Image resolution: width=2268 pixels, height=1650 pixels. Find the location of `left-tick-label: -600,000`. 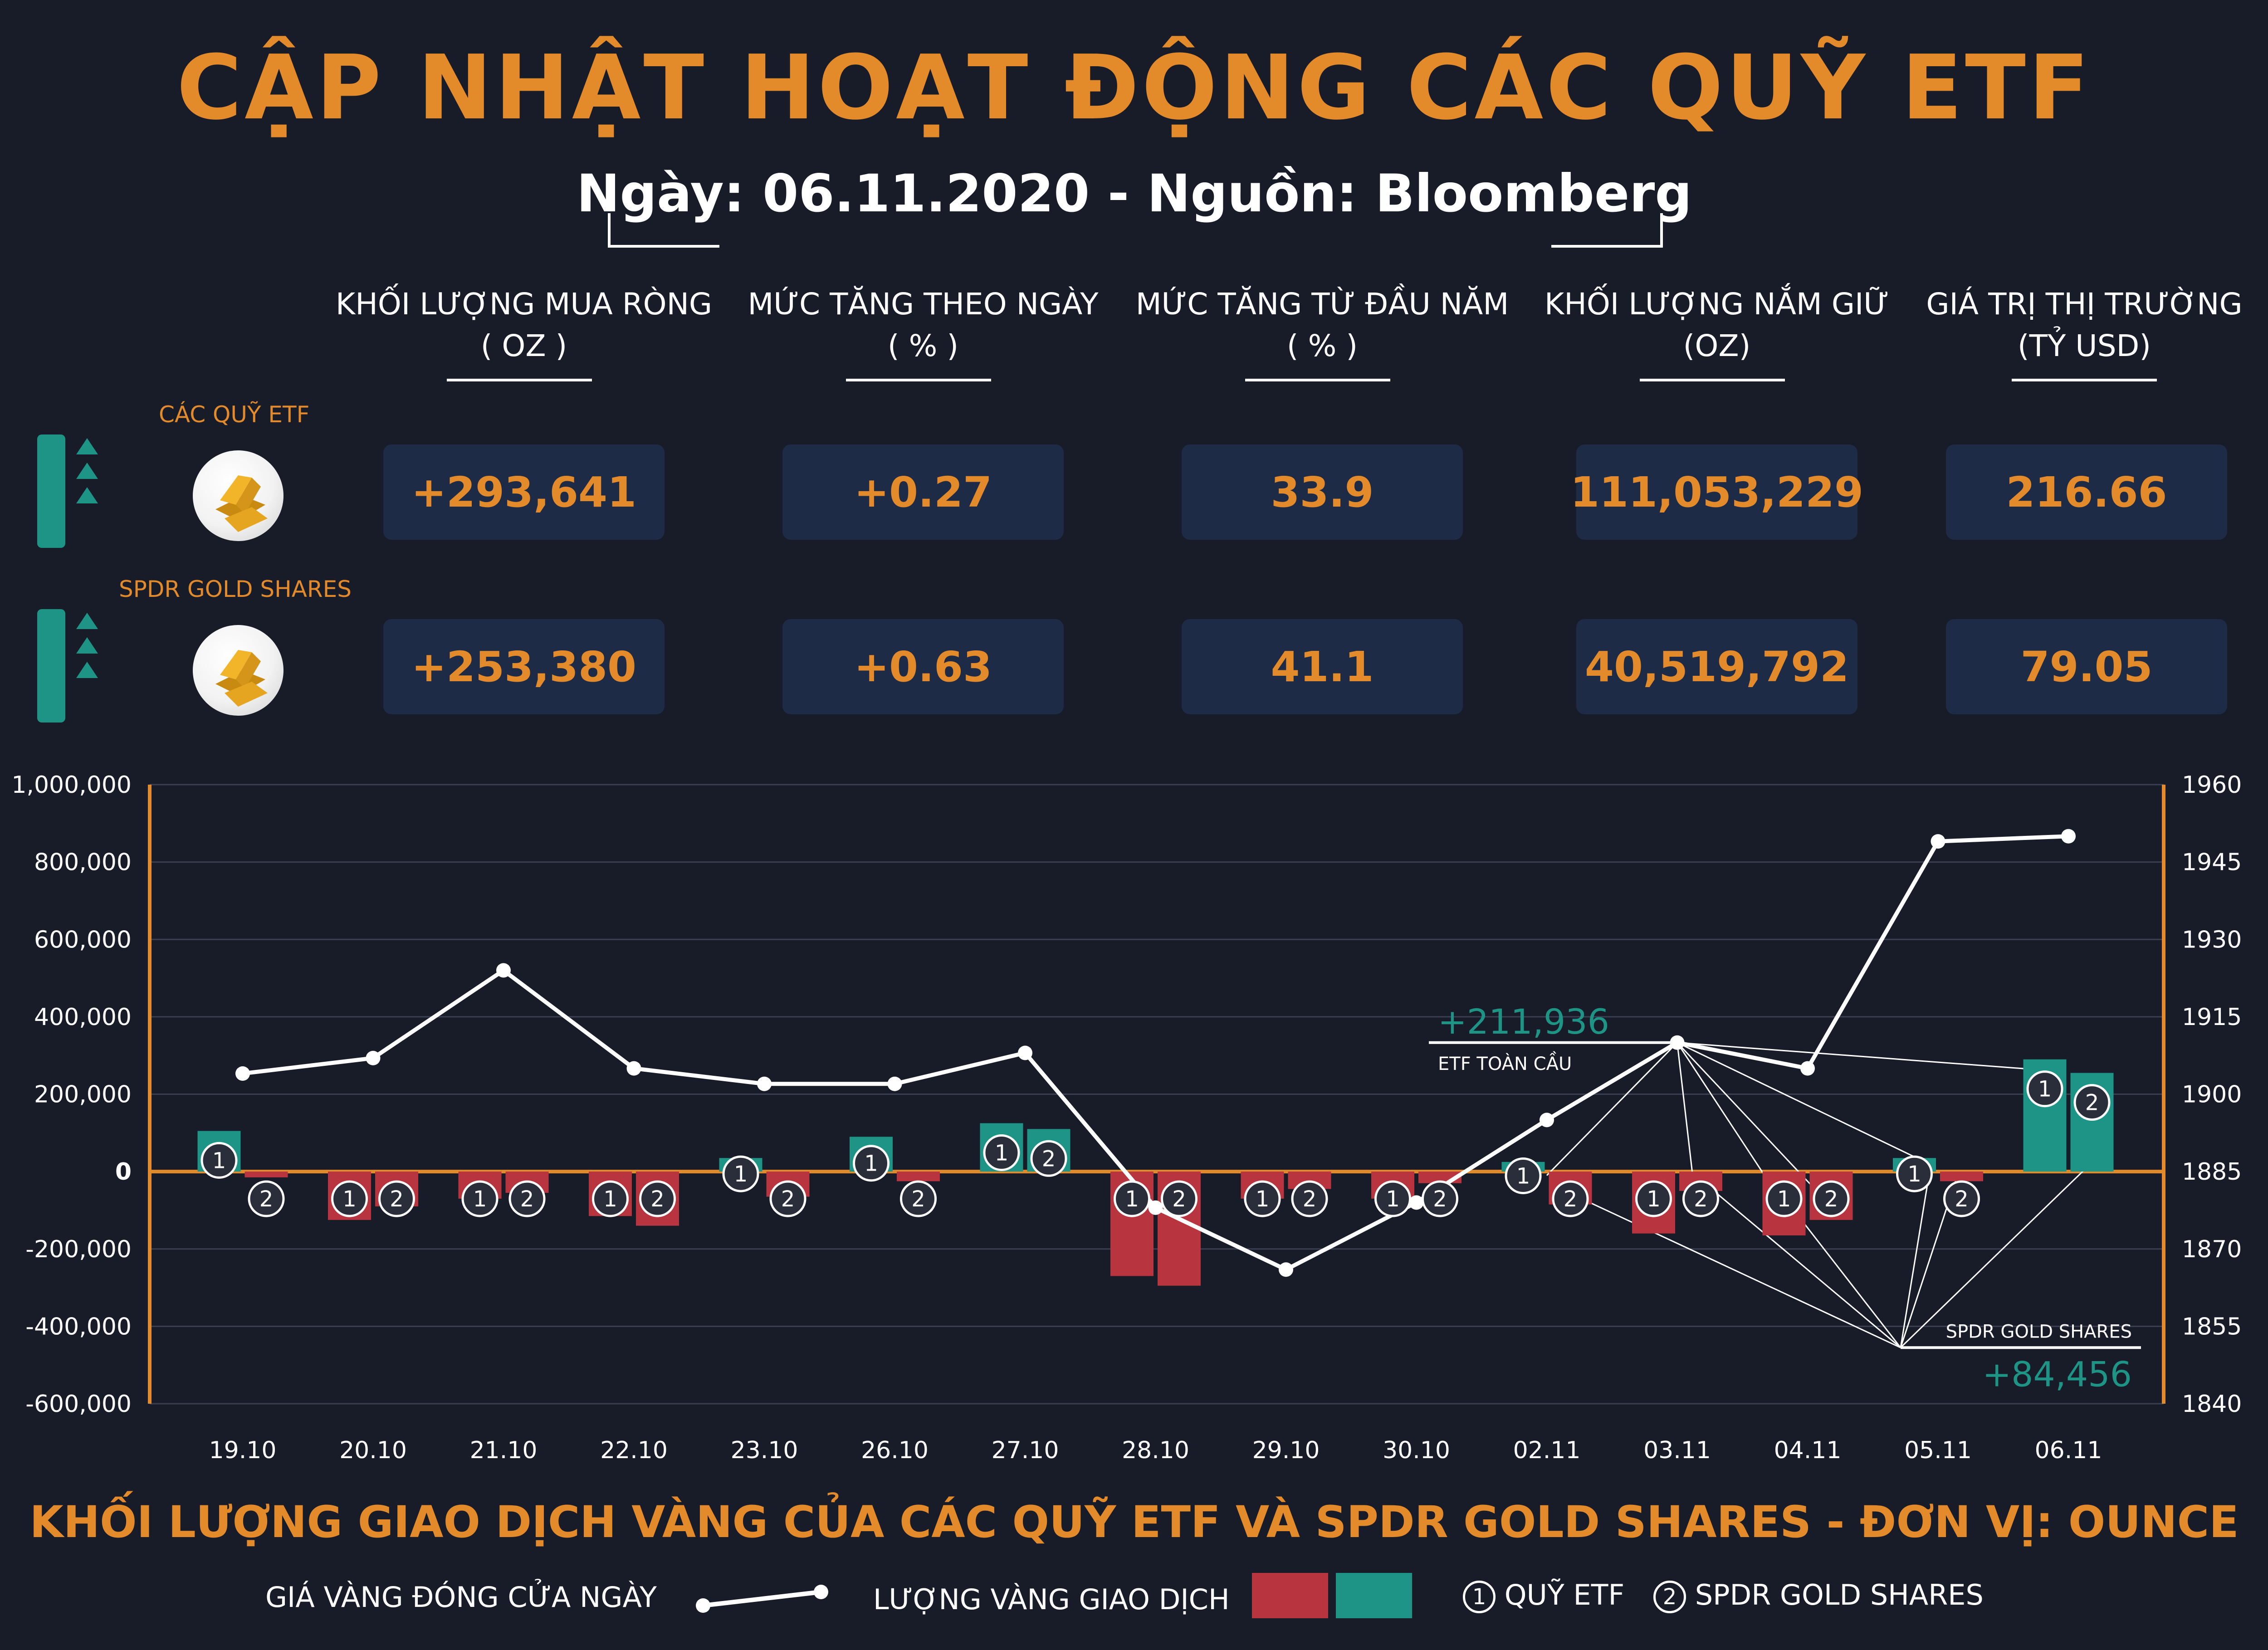

left-tick-label: -600,000 is located at coordinates (79, 1405).